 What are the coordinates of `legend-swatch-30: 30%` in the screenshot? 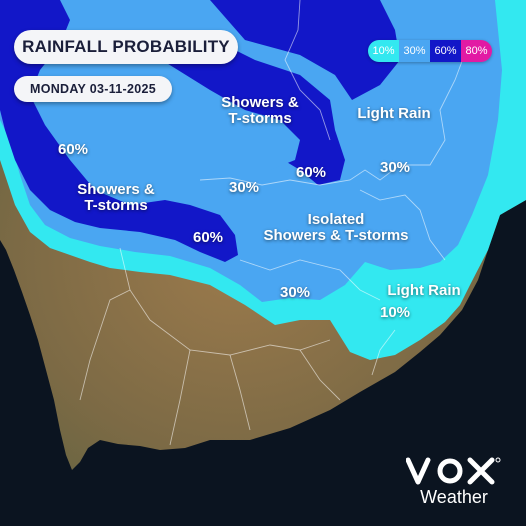 It's located at (414, 51).